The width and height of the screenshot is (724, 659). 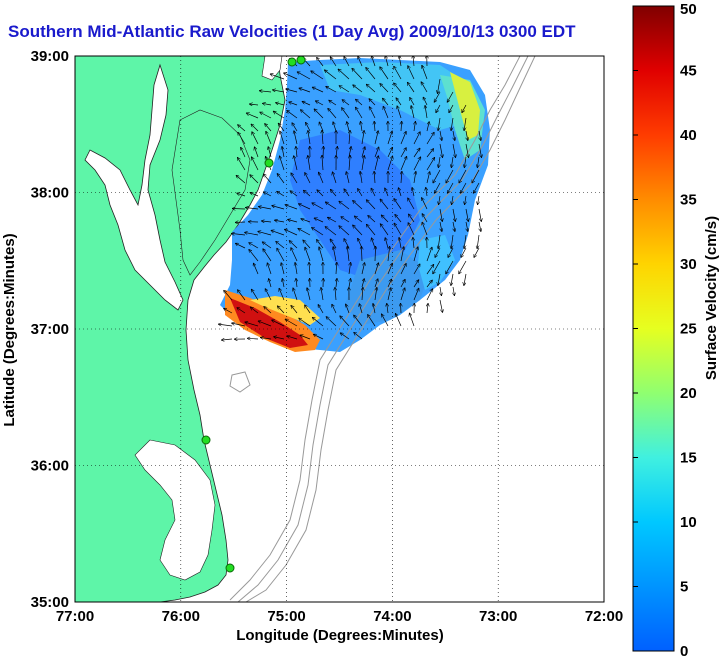 What do you see at coordinates (175, 510) in the screenshot?
I see `pamlico-sound` at bounding box center [175, 510].